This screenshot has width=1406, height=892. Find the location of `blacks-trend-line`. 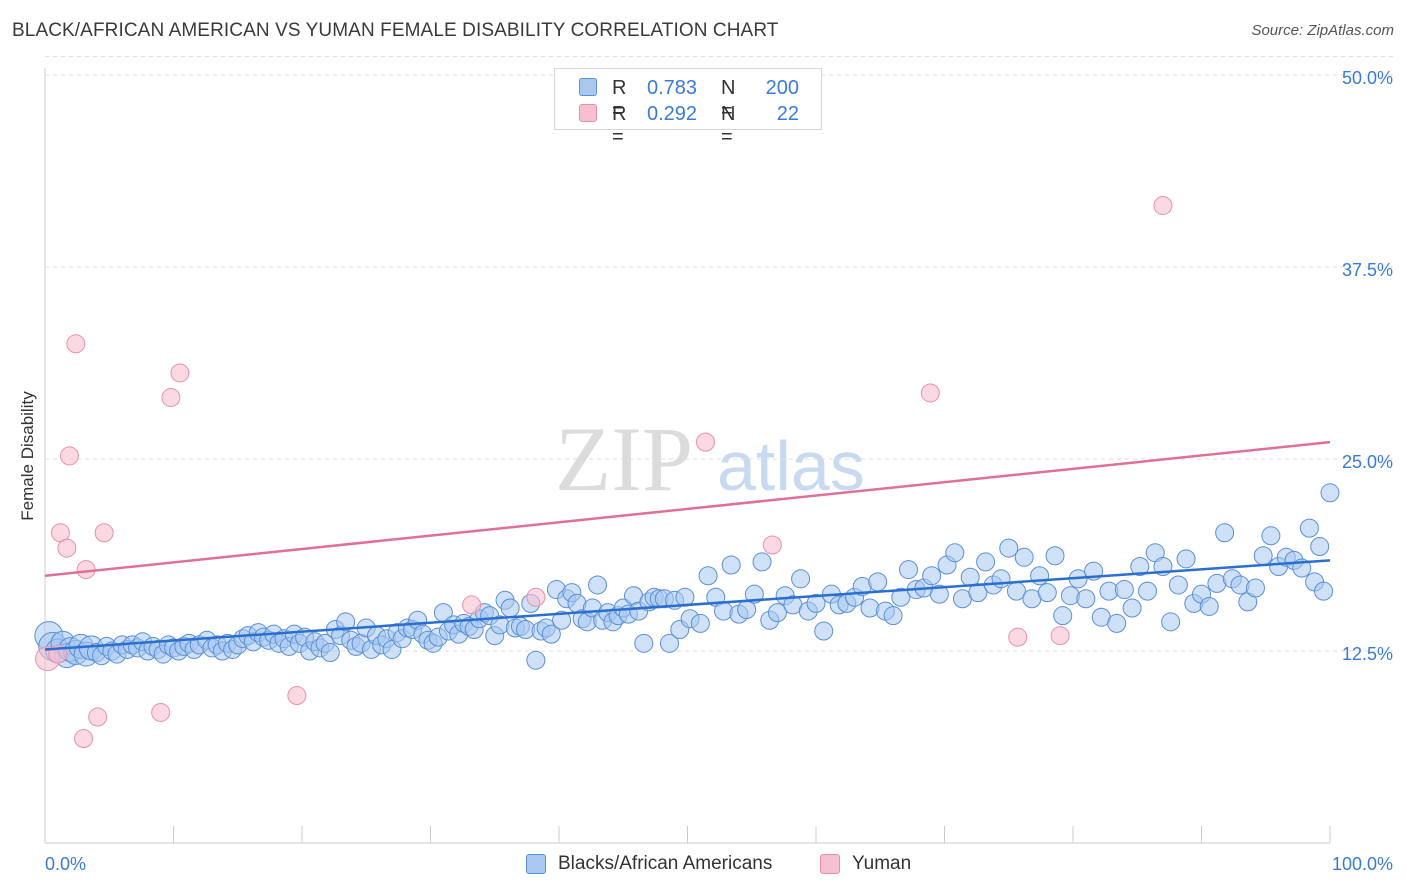

blacks-trend-line is located at coordinates (687, 605).